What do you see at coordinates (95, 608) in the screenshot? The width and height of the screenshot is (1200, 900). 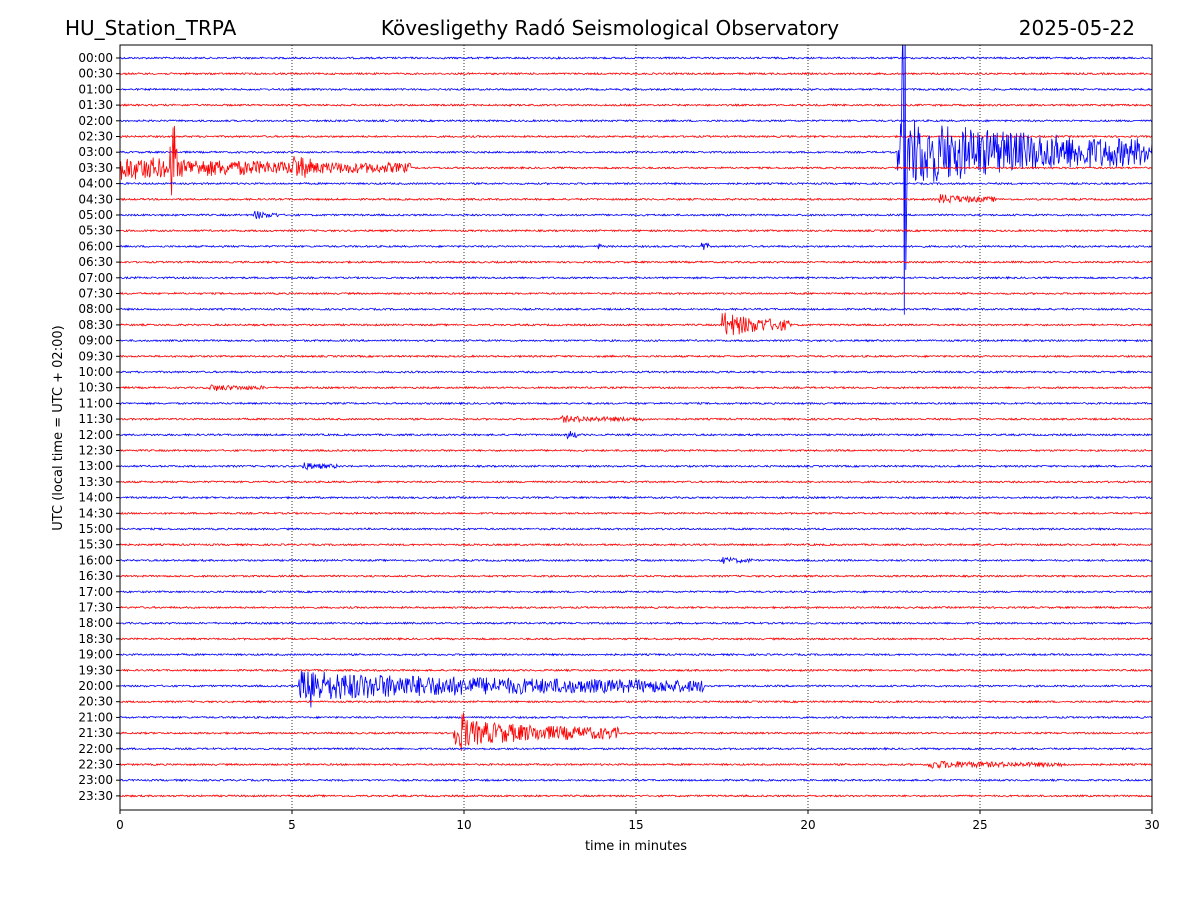 I see `y-tick-label: 17:30` at bounding box center [95, 608].